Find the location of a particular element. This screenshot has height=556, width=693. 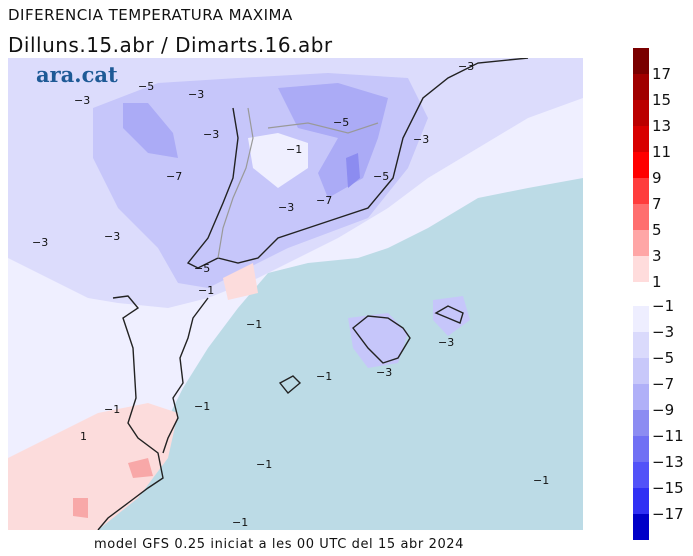

legend-tick-label: 15 is located at coordinates (662, 100).